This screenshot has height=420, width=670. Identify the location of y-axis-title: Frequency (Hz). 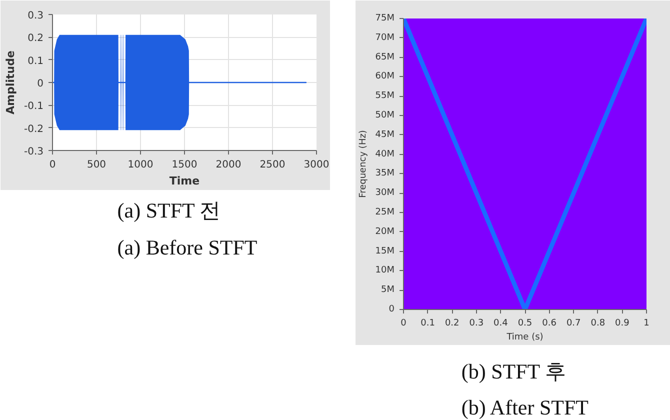
(363, 164).